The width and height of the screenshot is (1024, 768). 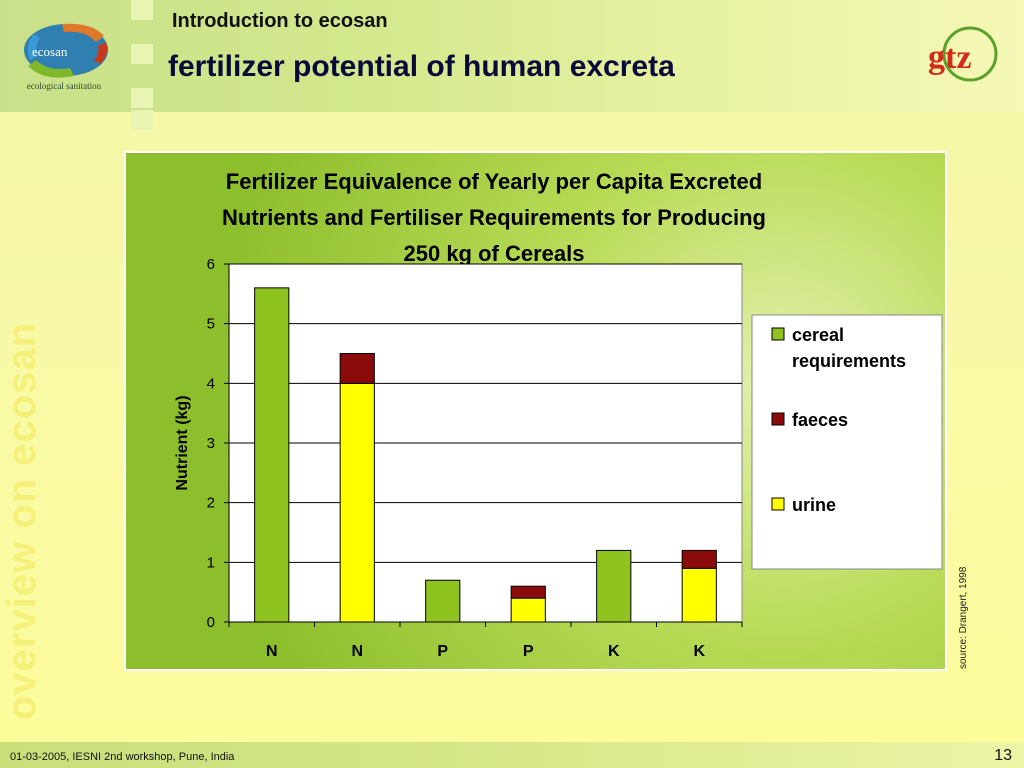 What do you see at coordinates (814, 505) in the screenshot?
I see `legend-label: urine` at bounding box center [814, 505].